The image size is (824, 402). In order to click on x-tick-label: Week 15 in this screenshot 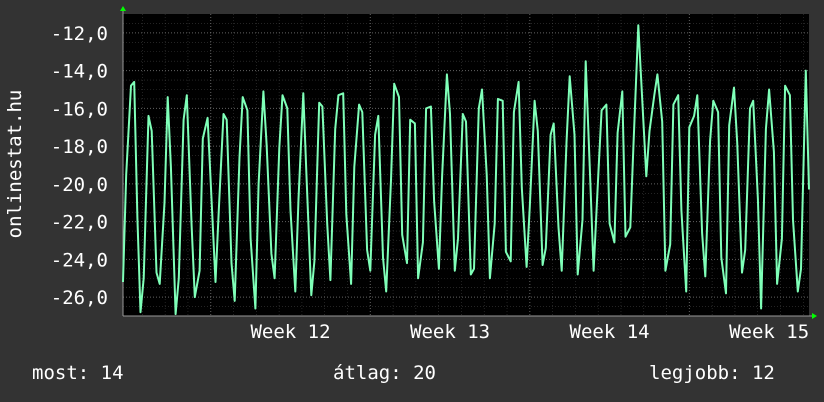, I will do `click(769, 332)`.